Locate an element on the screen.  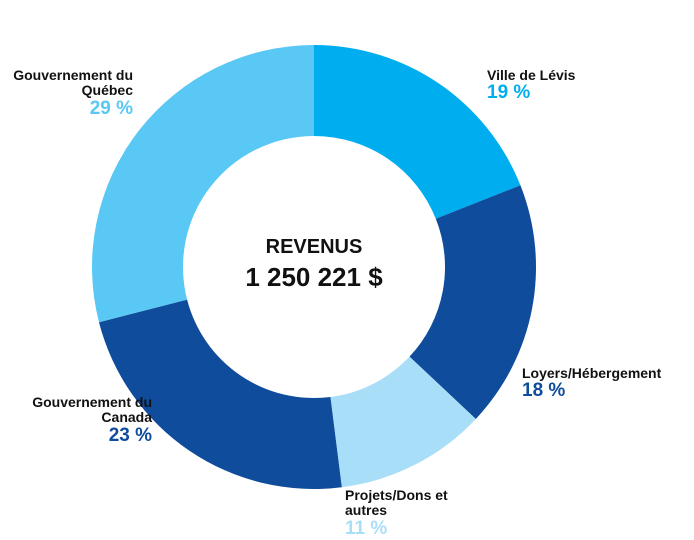
segment-name: Gouvernement du Québec is located at coordinates (73, 83).